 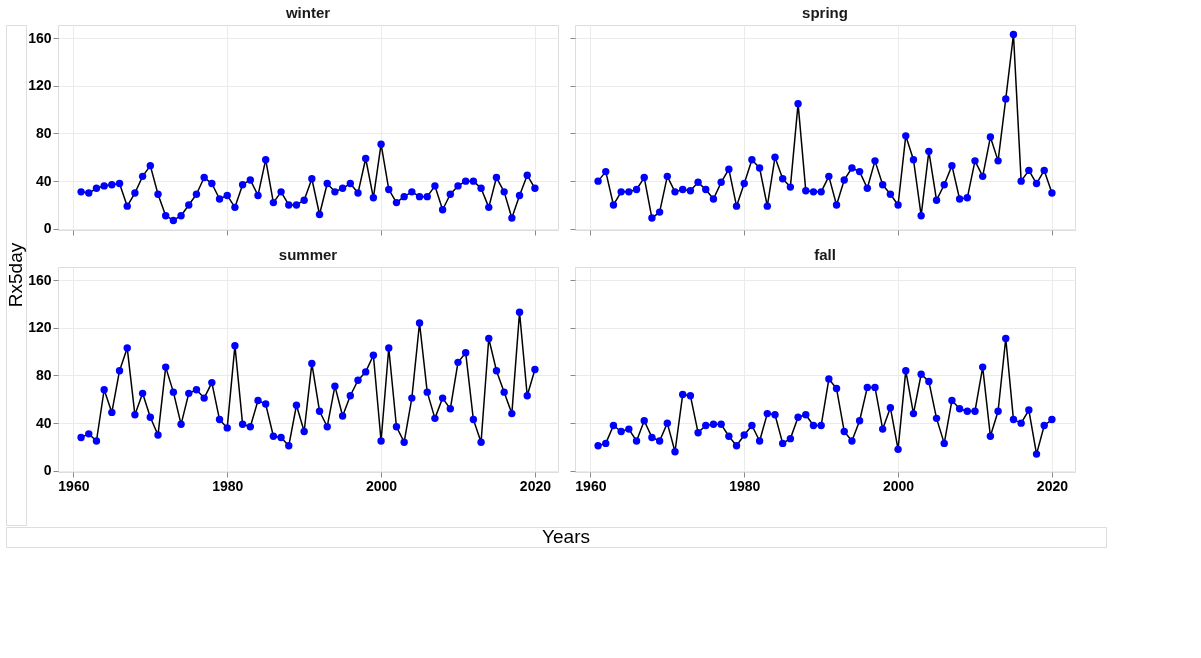 What do you see at coordinates (566, 536) in the screenshot?
I see `x-axis-title: Years` at bounding box center [566, 536].